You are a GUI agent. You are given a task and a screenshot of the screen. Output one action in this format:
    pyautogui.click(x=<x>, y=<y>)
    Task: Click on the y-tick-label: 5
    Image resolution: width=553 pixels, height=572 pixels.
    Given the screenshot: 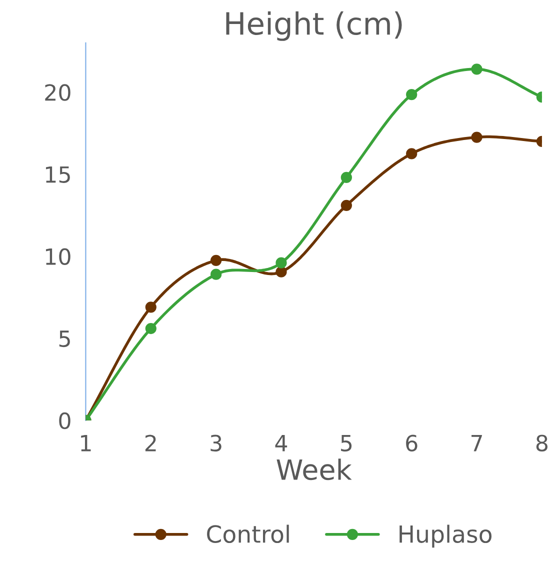 What is the action you would take?
    pyautogui.click(x=64, y=339)
    